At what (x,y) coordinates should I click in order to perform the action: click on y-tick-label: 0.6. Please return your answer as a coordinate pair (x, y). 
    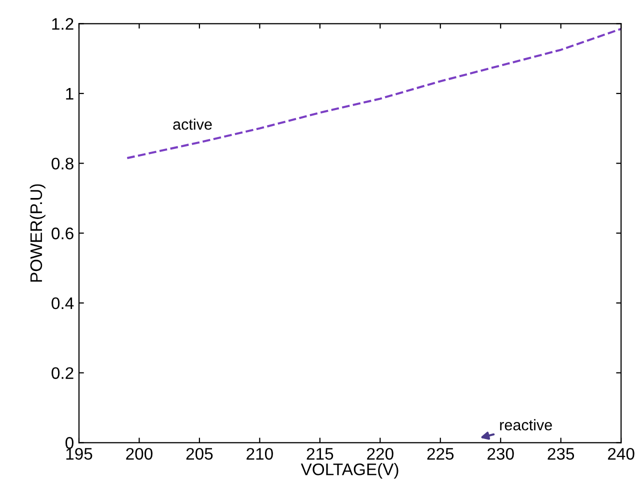
    Looking at the image, I should click on (63, 234).